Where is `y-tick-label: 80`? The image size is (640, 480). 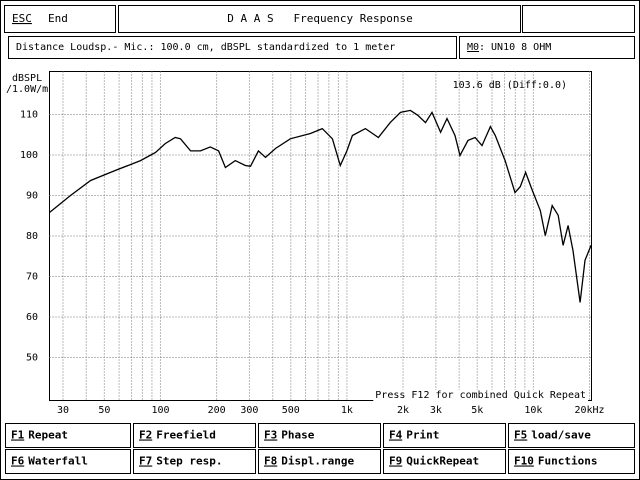 y-tick-label: 80 is located at coordinates (32, 236).